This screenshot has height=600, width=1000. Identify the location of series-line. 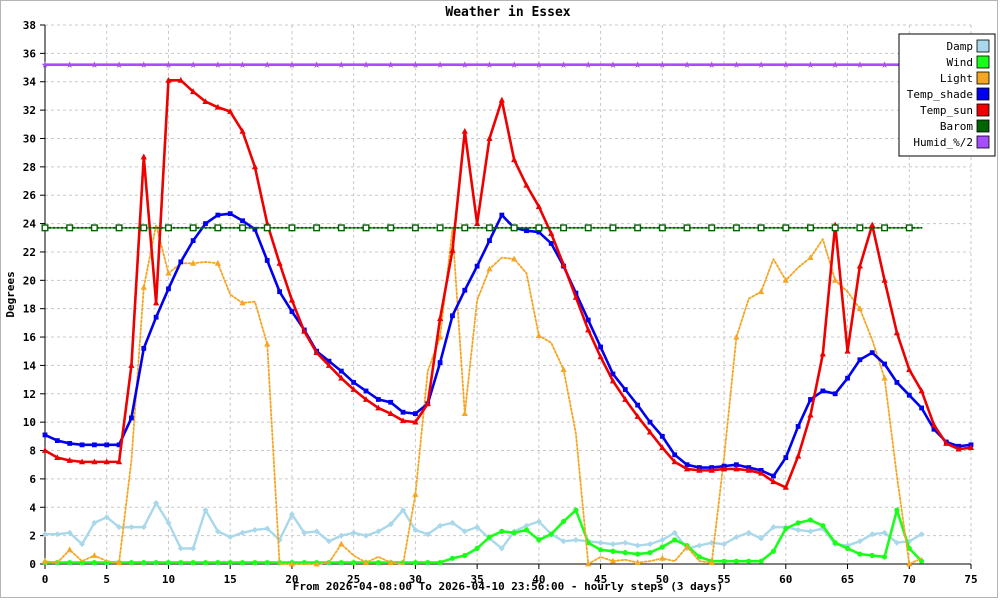
(483, 536).